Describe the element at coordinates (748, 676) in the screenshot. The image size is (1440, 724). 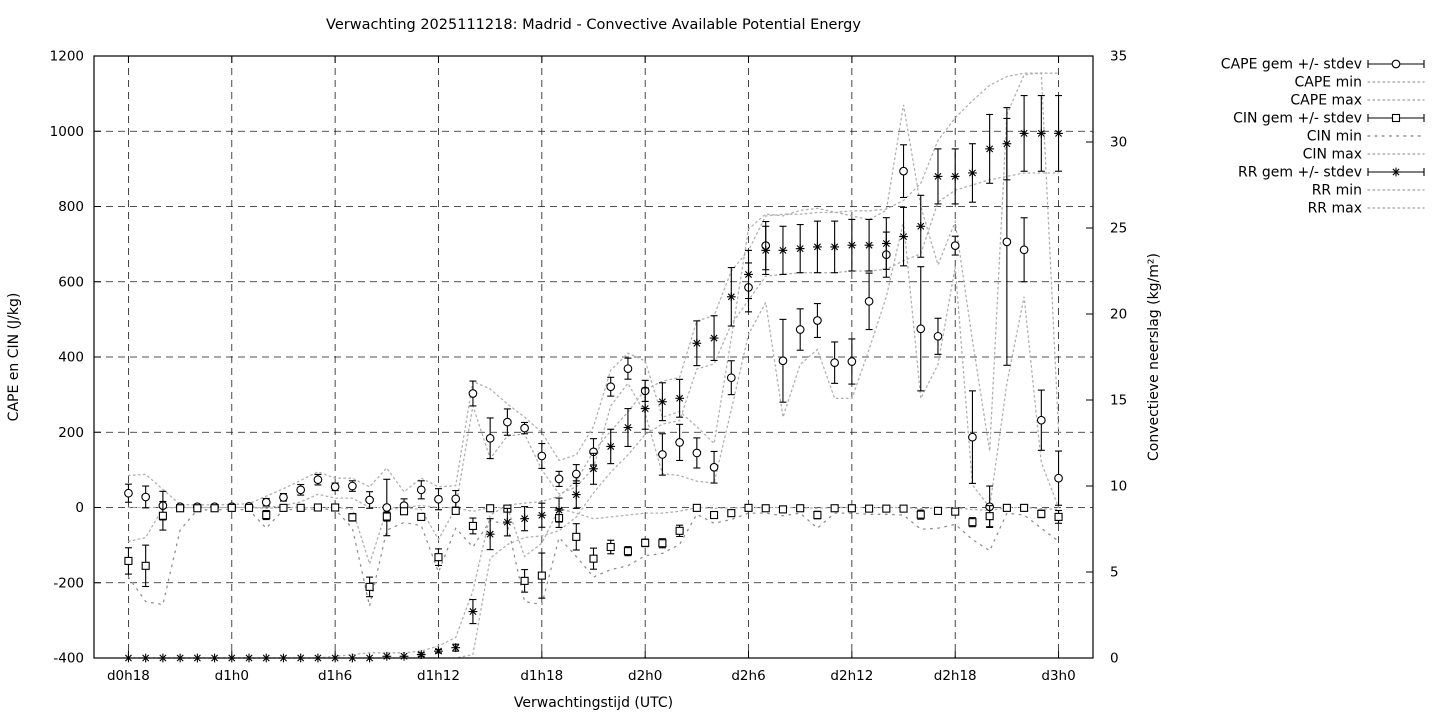
I see `svg-text: d2h6` at that location.